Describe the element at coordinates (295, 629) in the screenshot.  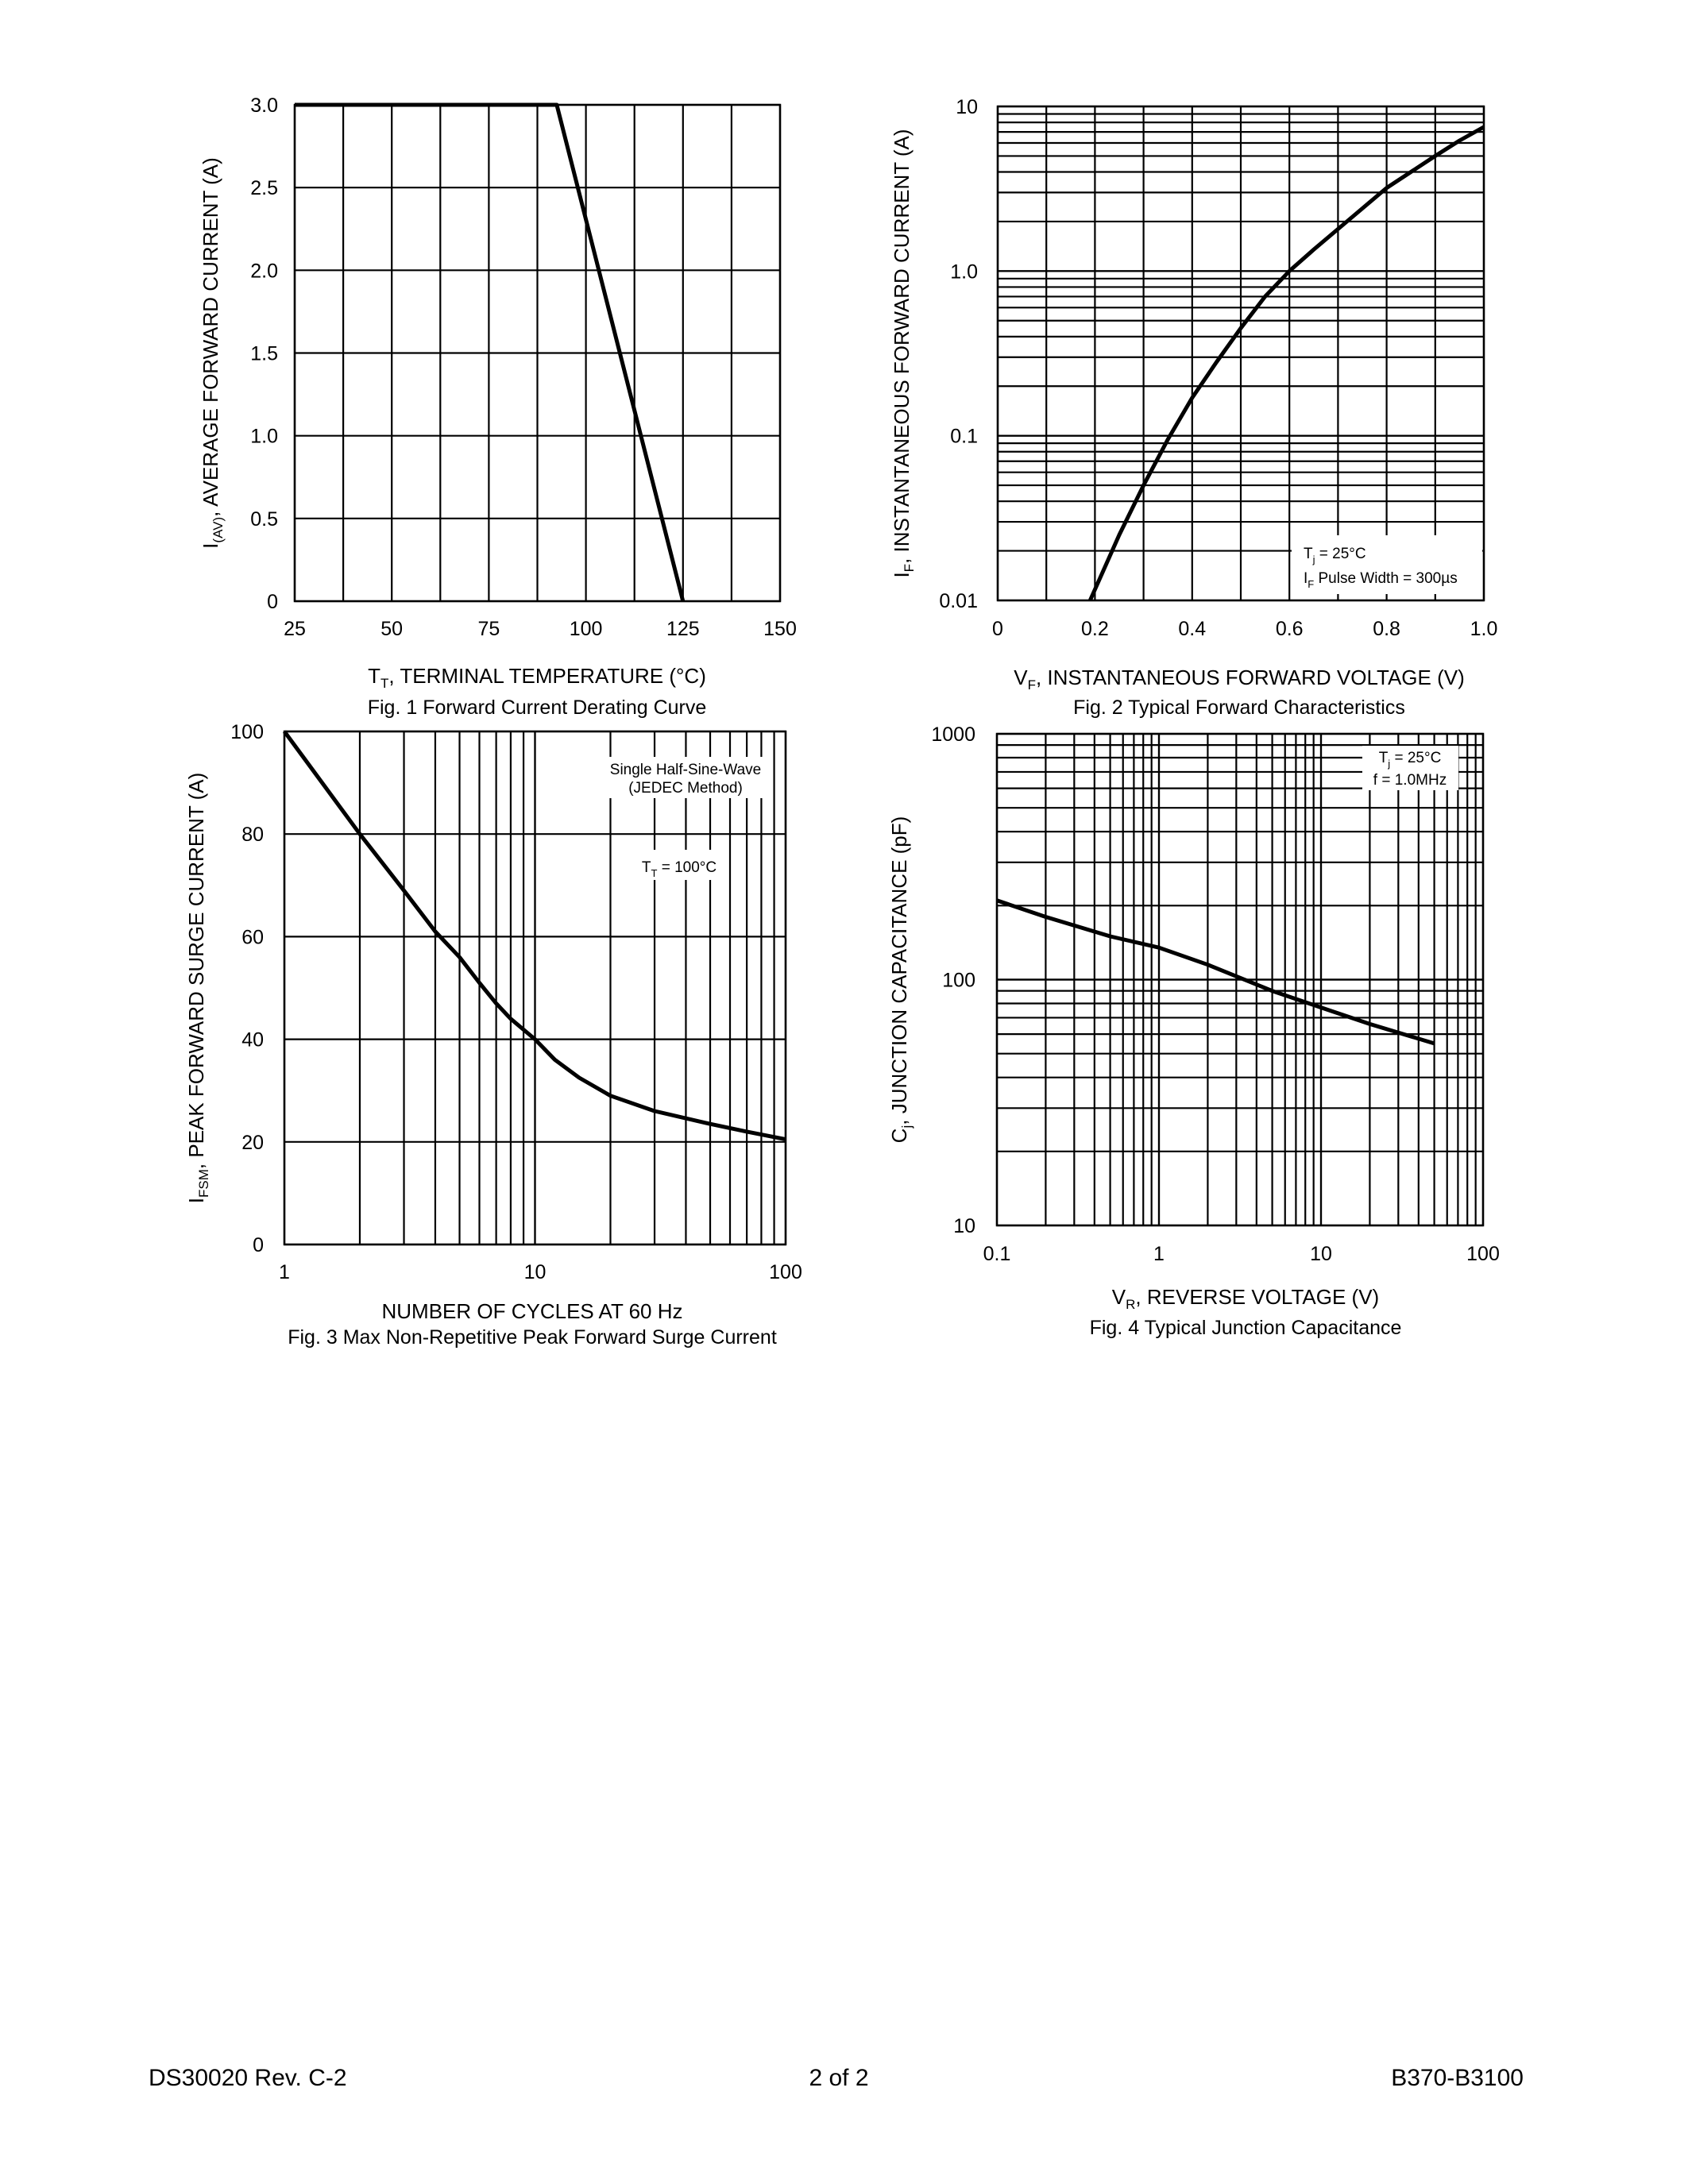
I see `x-tick-label: 25` at that location.